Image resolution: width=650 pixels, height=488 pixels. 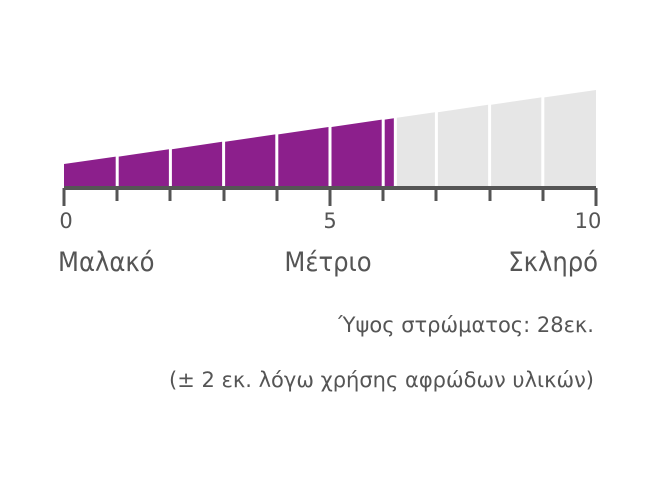 What do you see at coordinates (466, 325) in the screenshot?
I see `mattress-height-note: Ύψος στρώματος: 28εκ.` at bounding box center [466, 325].